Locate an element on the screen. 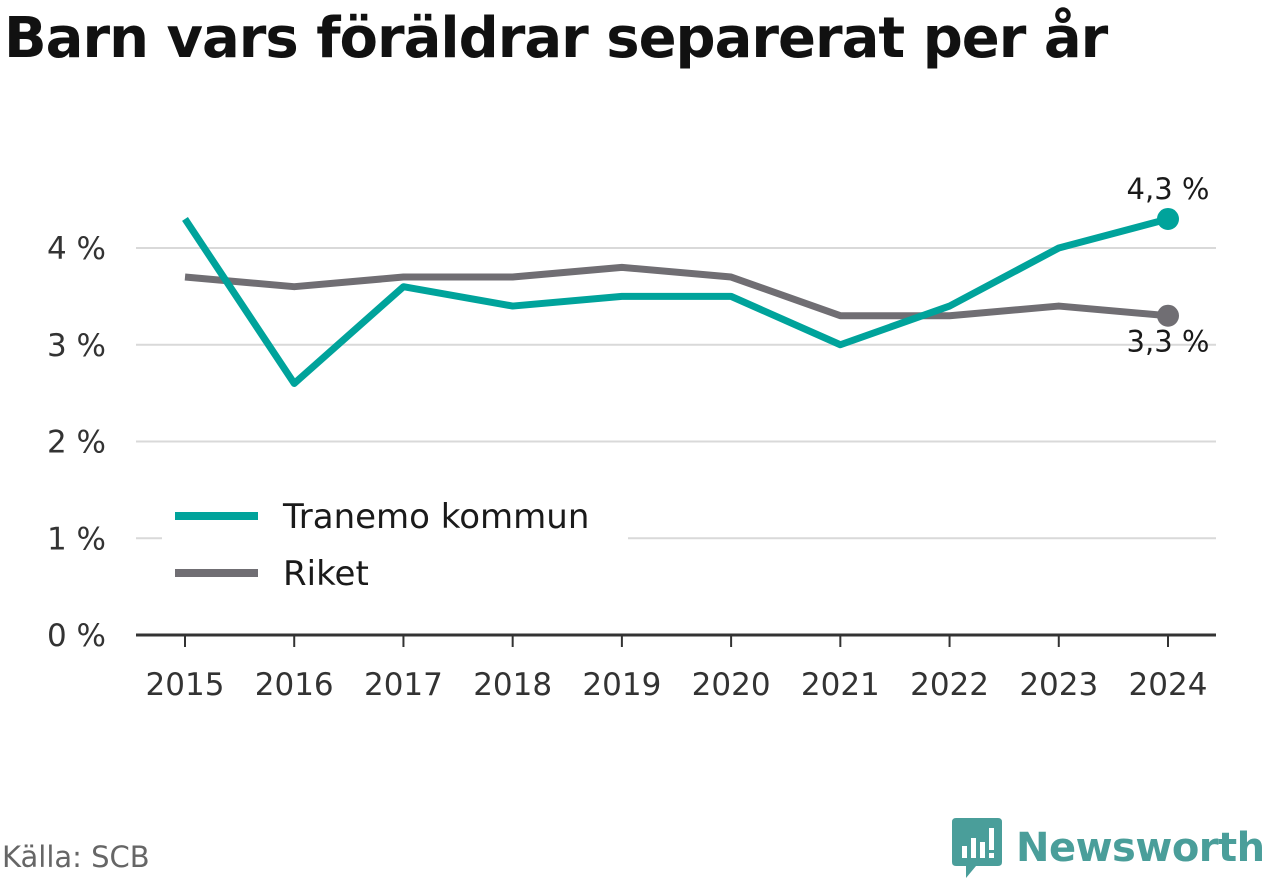  y-tick-label: 1 % is located at coordinates (76, 539).